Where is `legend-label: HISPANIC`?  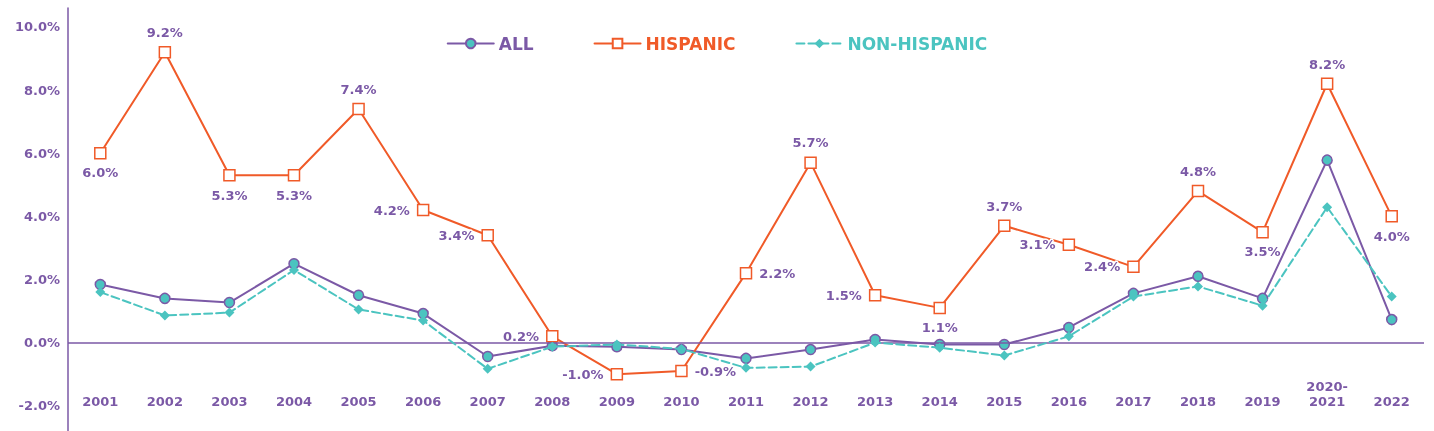 legend-label: HISPANIC is located at coordinates (690, 43).